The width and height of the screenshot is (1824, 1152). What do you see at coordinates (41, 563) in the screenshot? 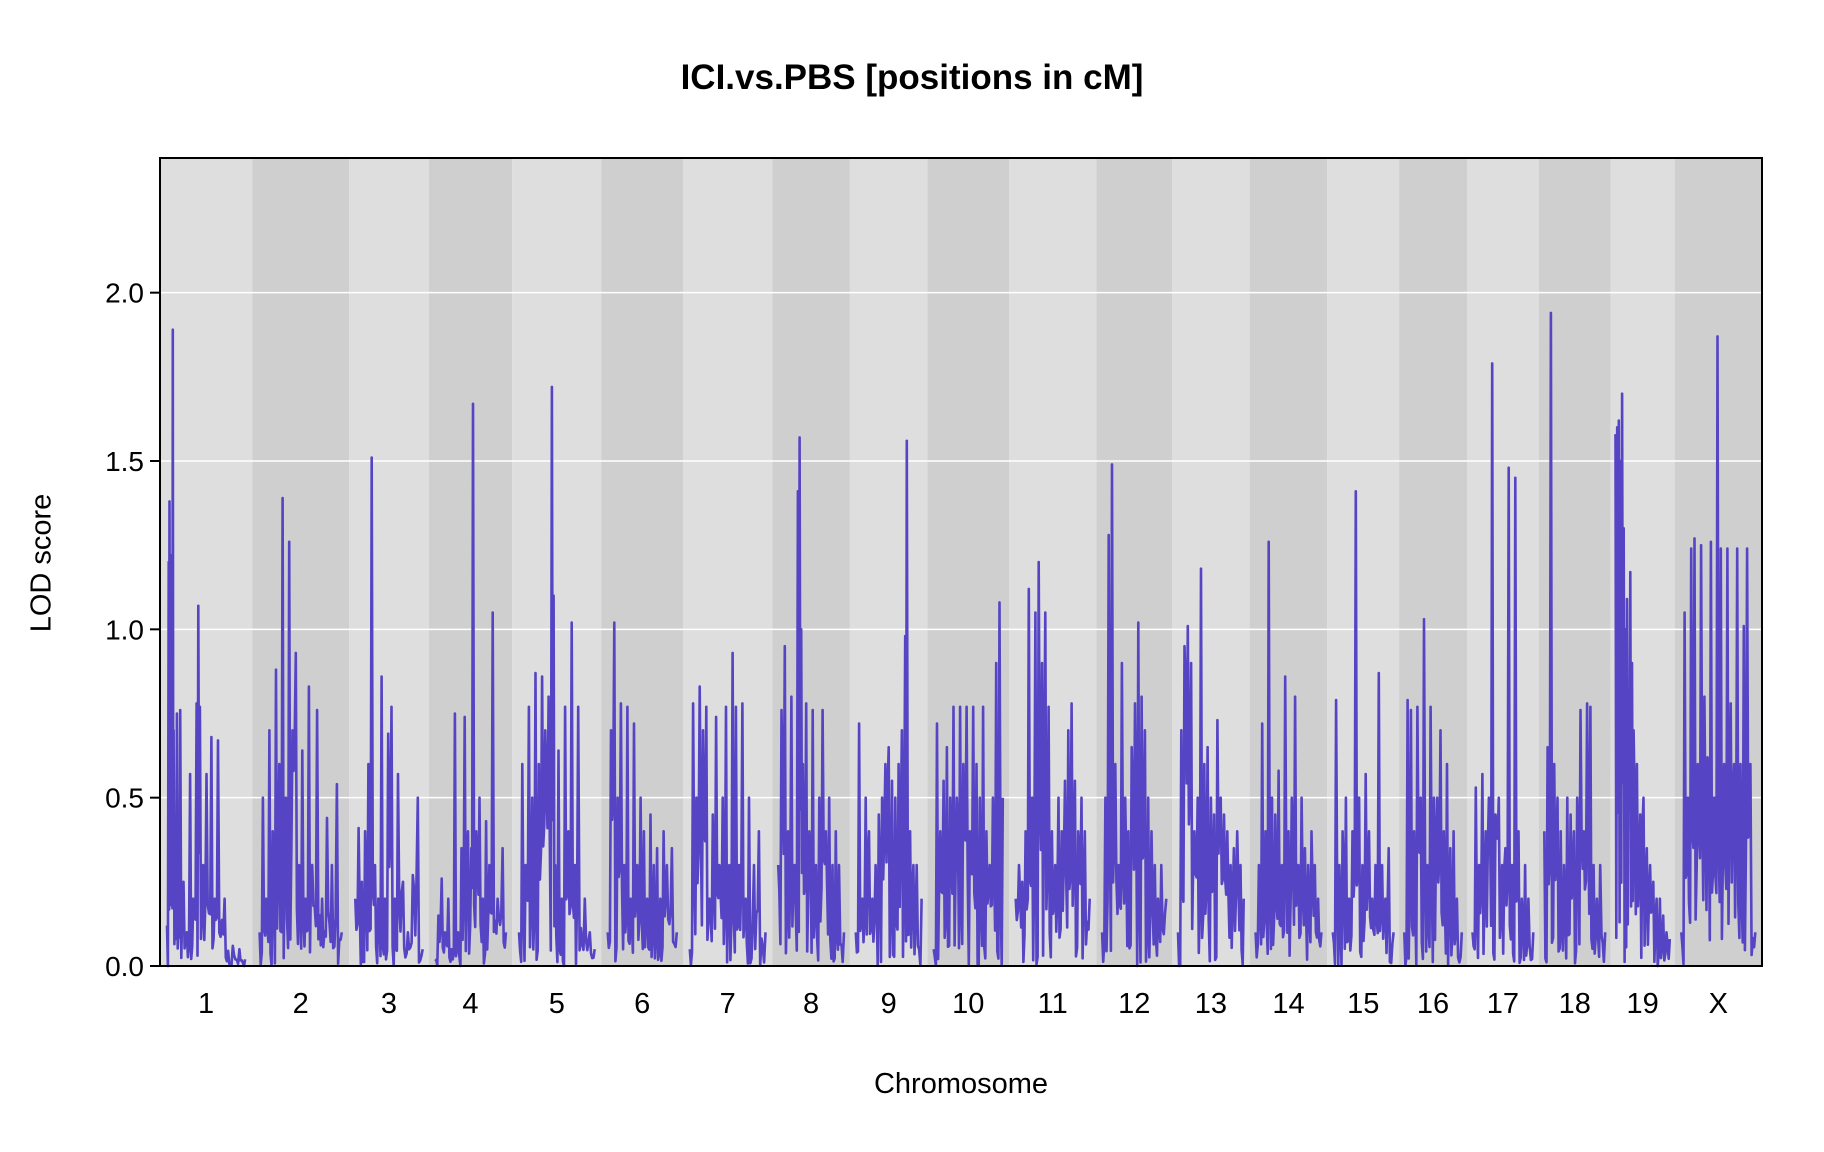
I see `y-axis-label: LOD score` at bounding box center [41, 563].